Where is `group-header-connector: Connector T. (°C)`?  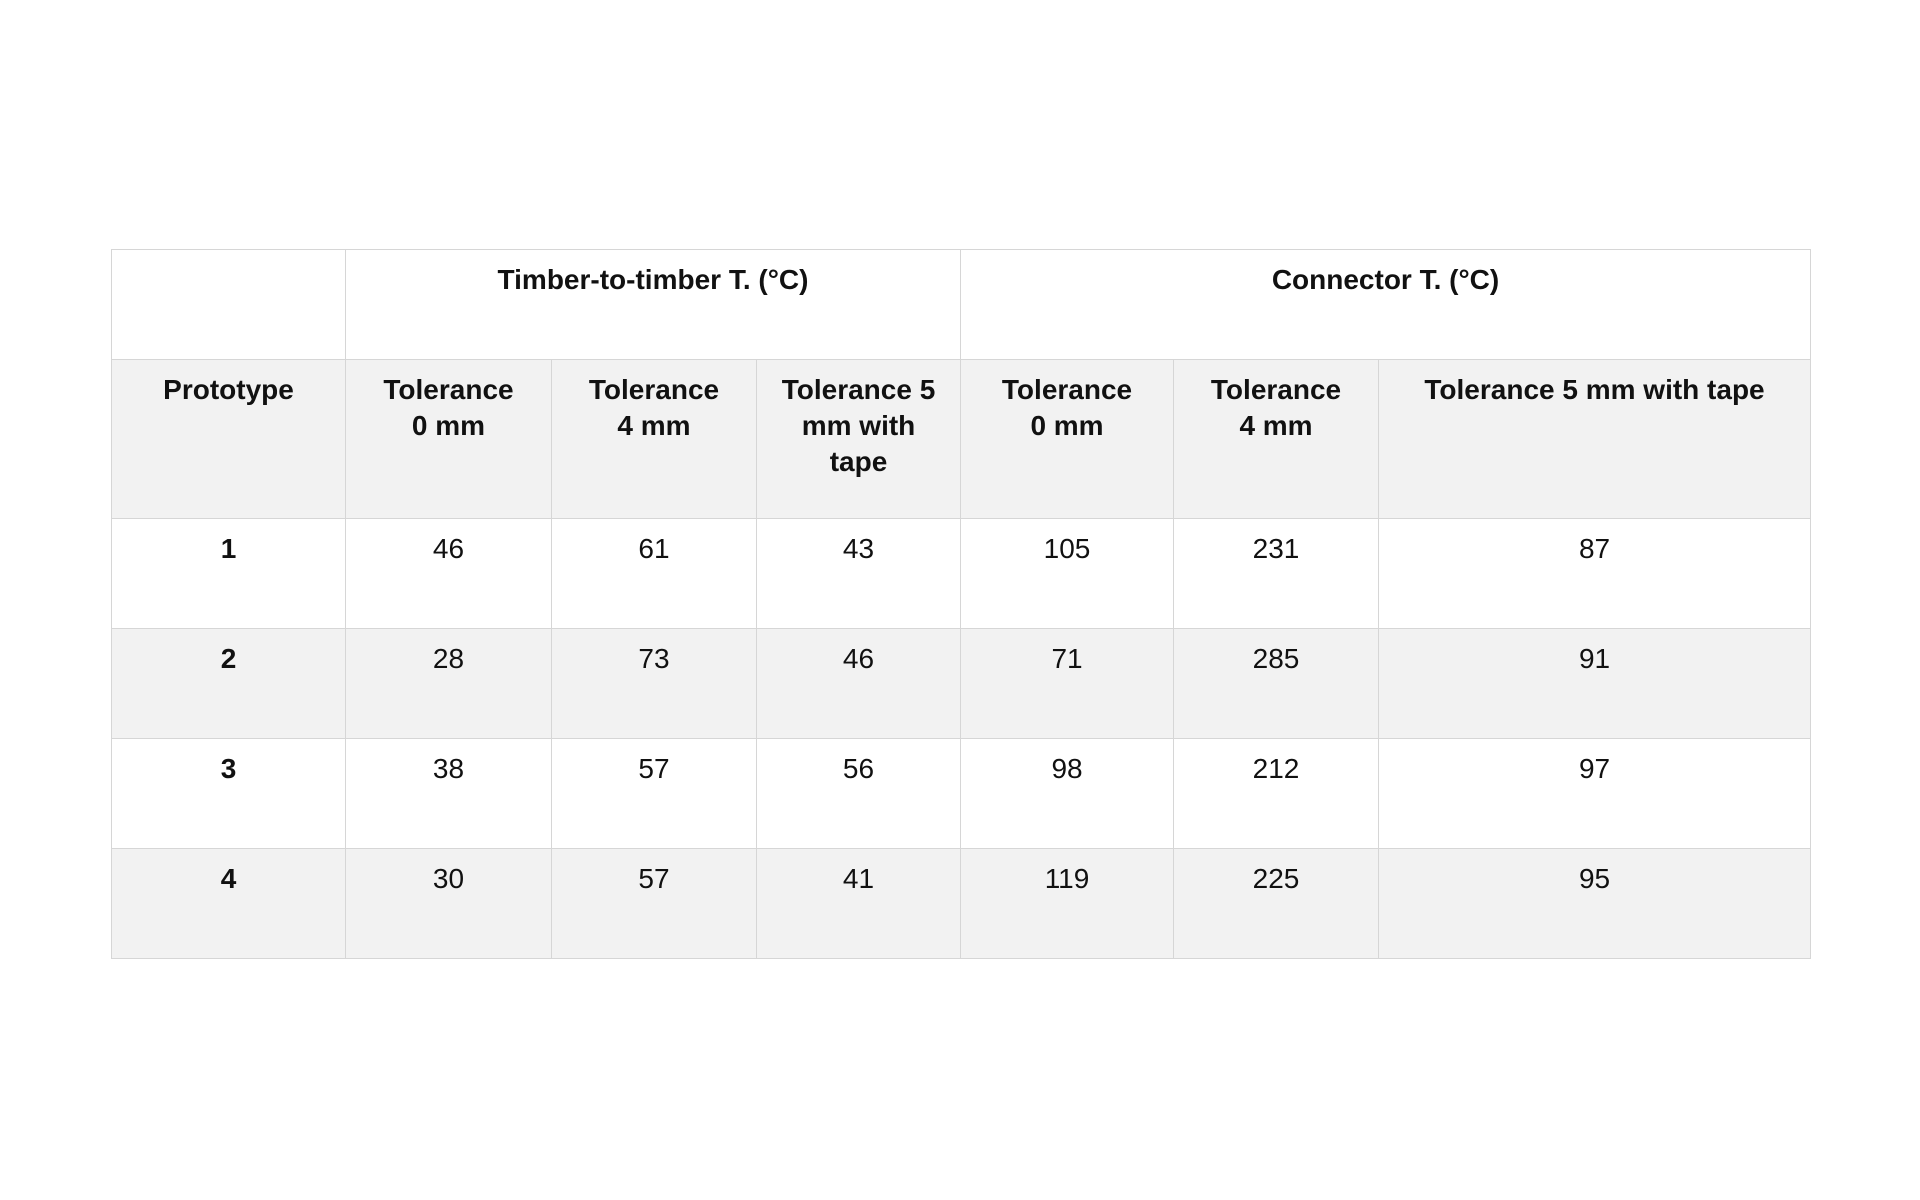 group-header-connector: Connector T. (°C) is located at coordinates (1386, 304).